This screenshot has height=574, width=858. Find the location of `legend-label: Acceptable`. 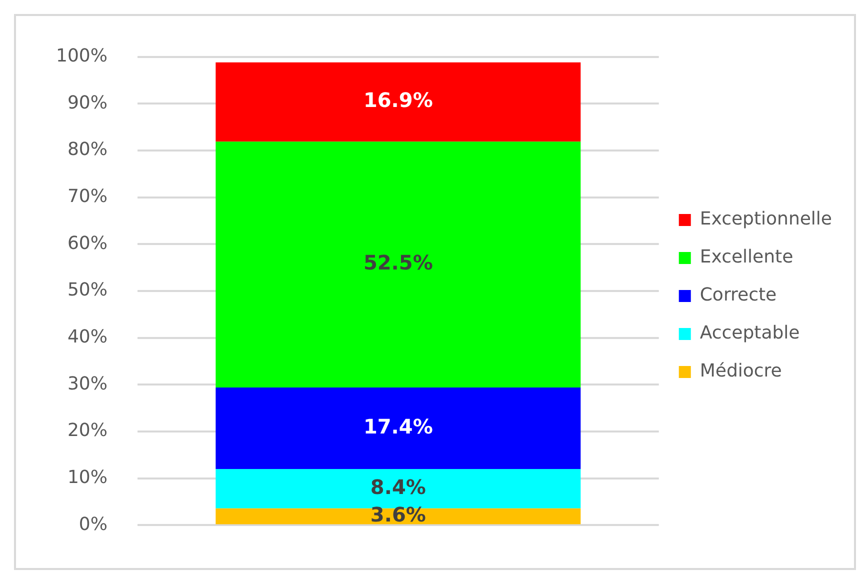

legend-label: Acceptable is located at coordinates (750, 333).